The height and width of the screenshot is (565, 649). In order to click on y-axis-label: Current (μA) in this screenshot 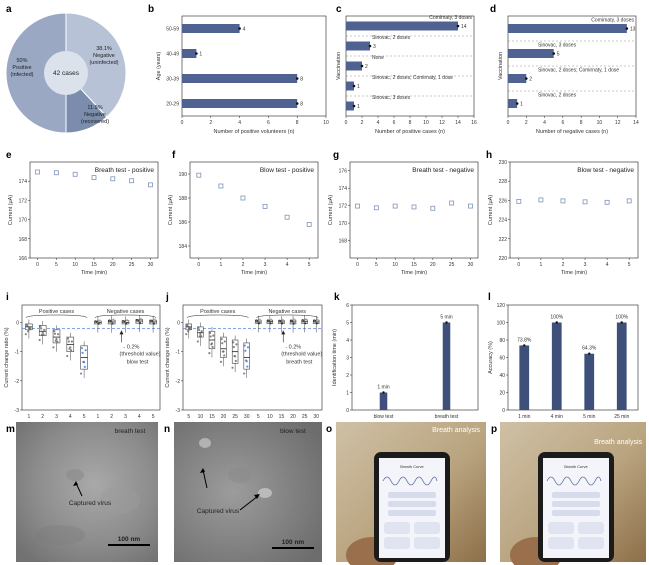, I will do `click(491, 210)`.